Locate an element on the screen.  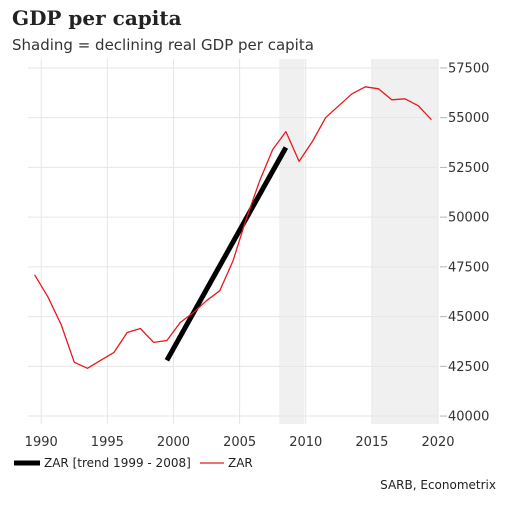
legend-label-zar: ZAR is located at coordinates (240, 463).